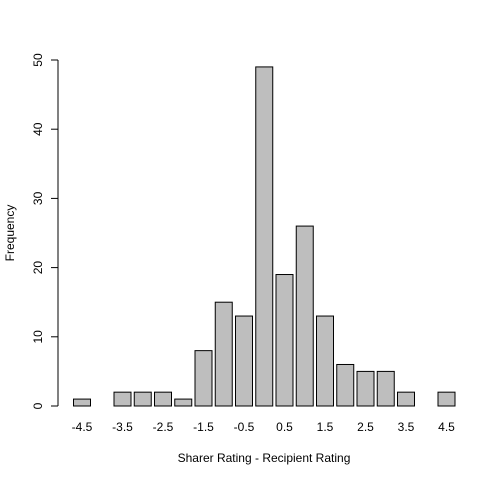 Image resolution: width=500 pixels, height=480 pixels. What do you see at coordinates (284, 427) in the screenshot?
I see `x-tick-label: 0.5` at bounding box center [284, 427].